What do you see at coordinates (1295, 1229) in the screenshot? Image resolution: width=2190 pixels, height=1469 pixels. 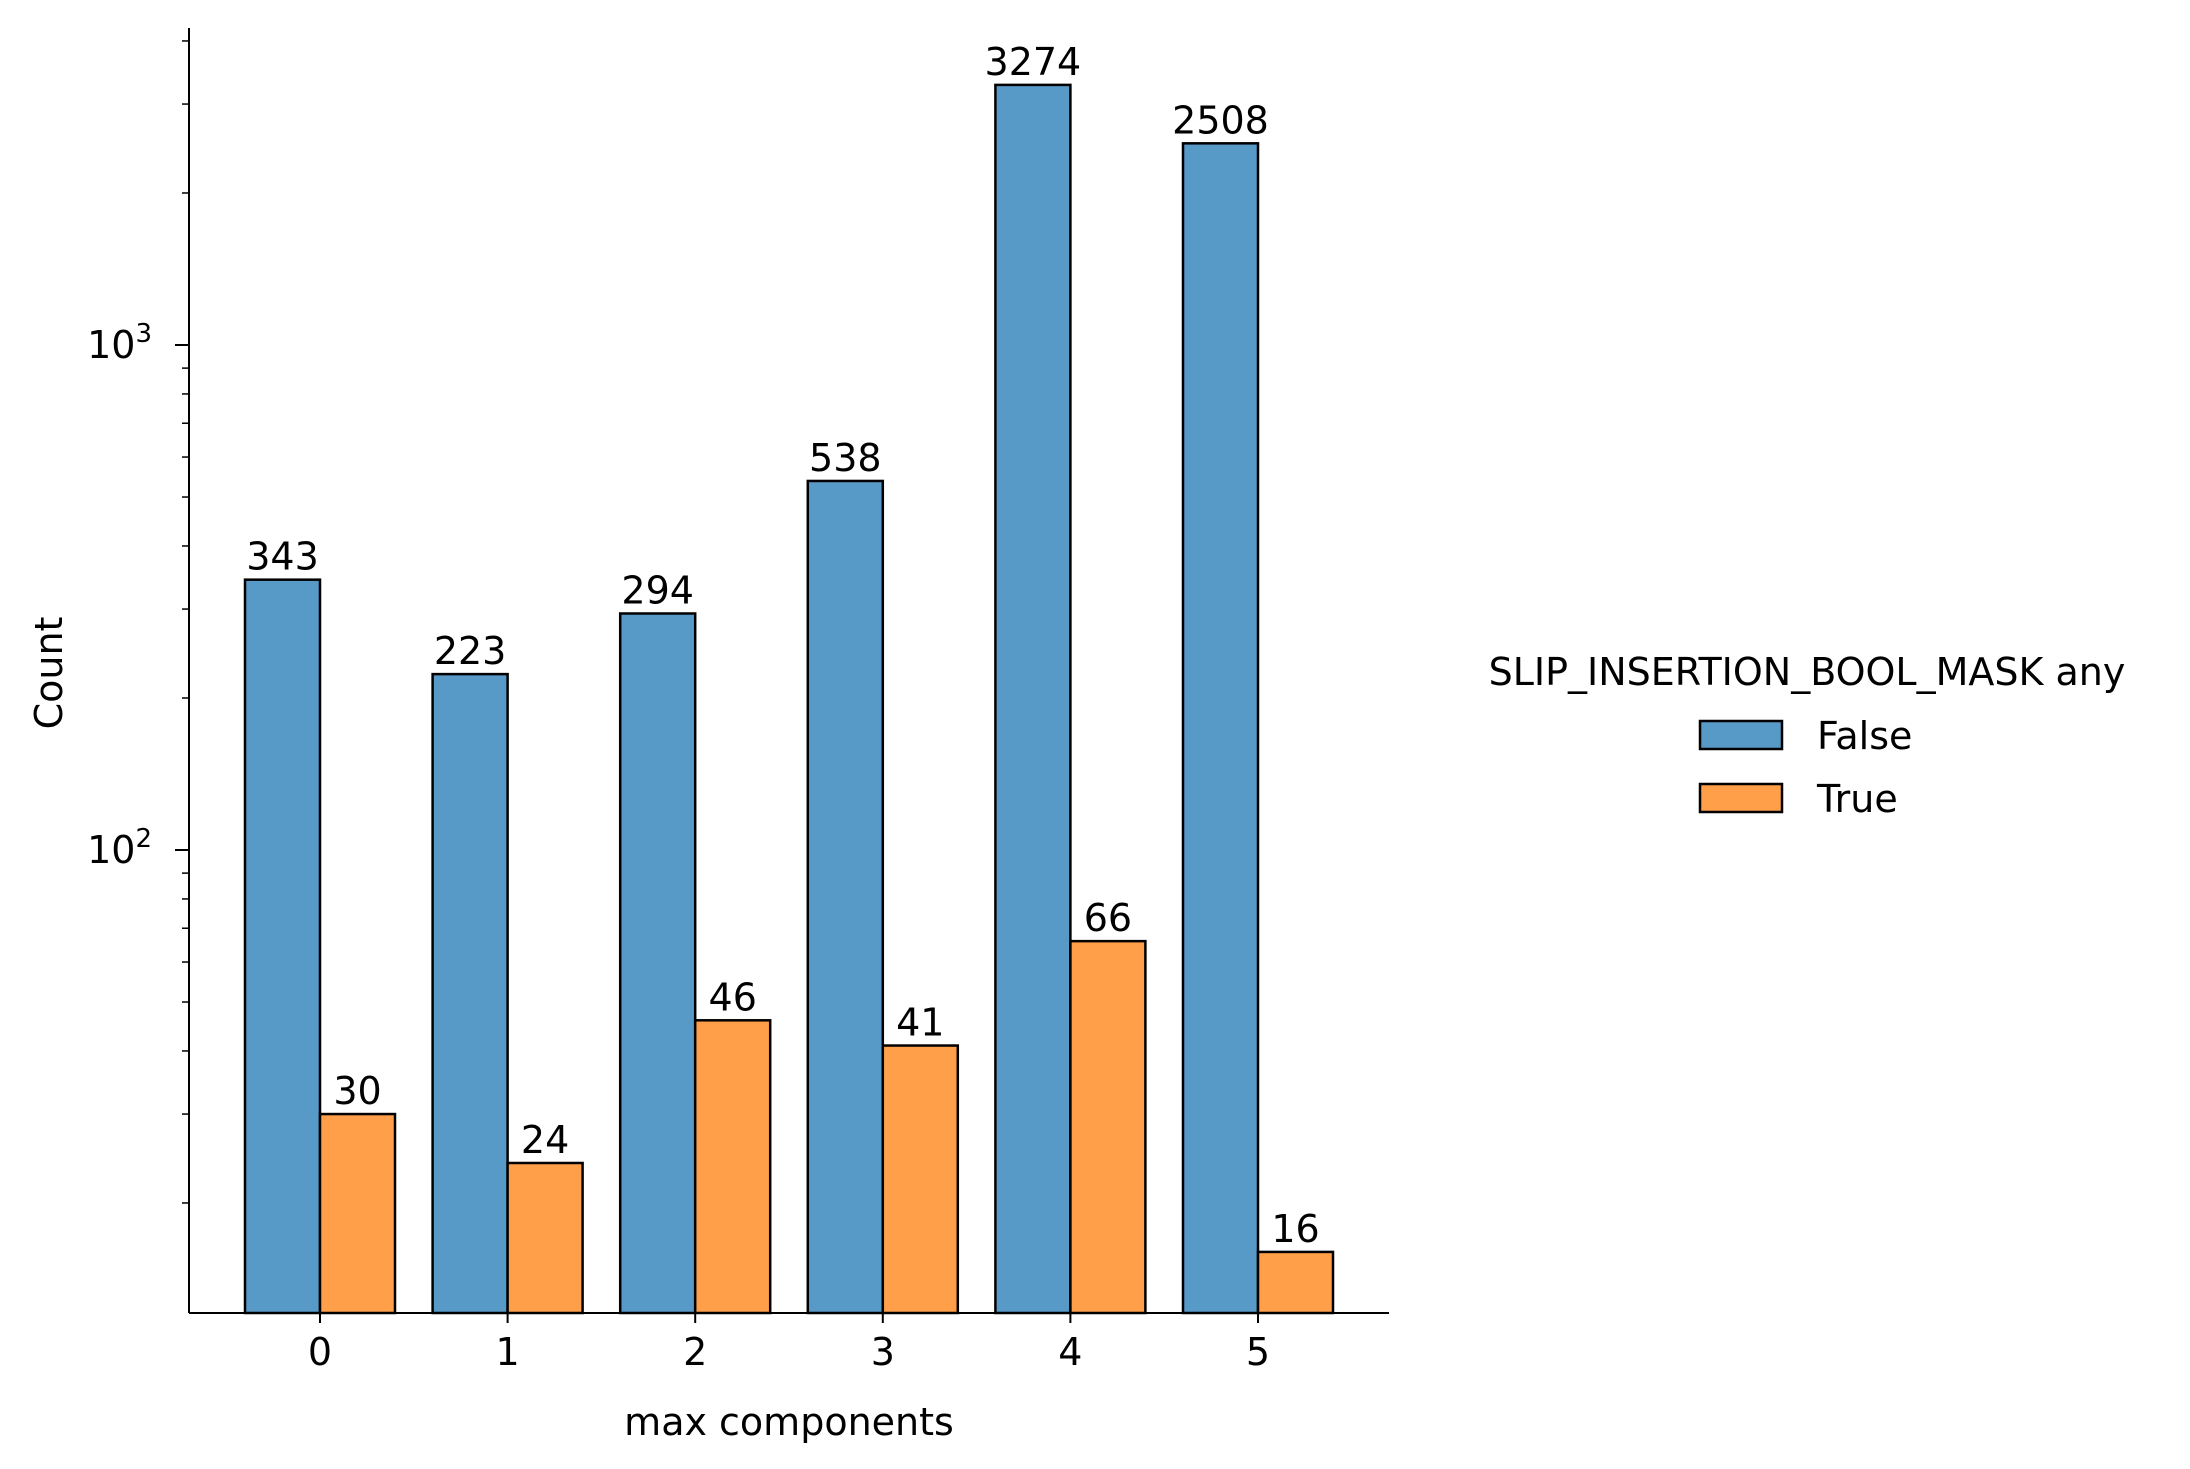 I see `bar-value-label: 16` at bounding box center [1295, 1229].